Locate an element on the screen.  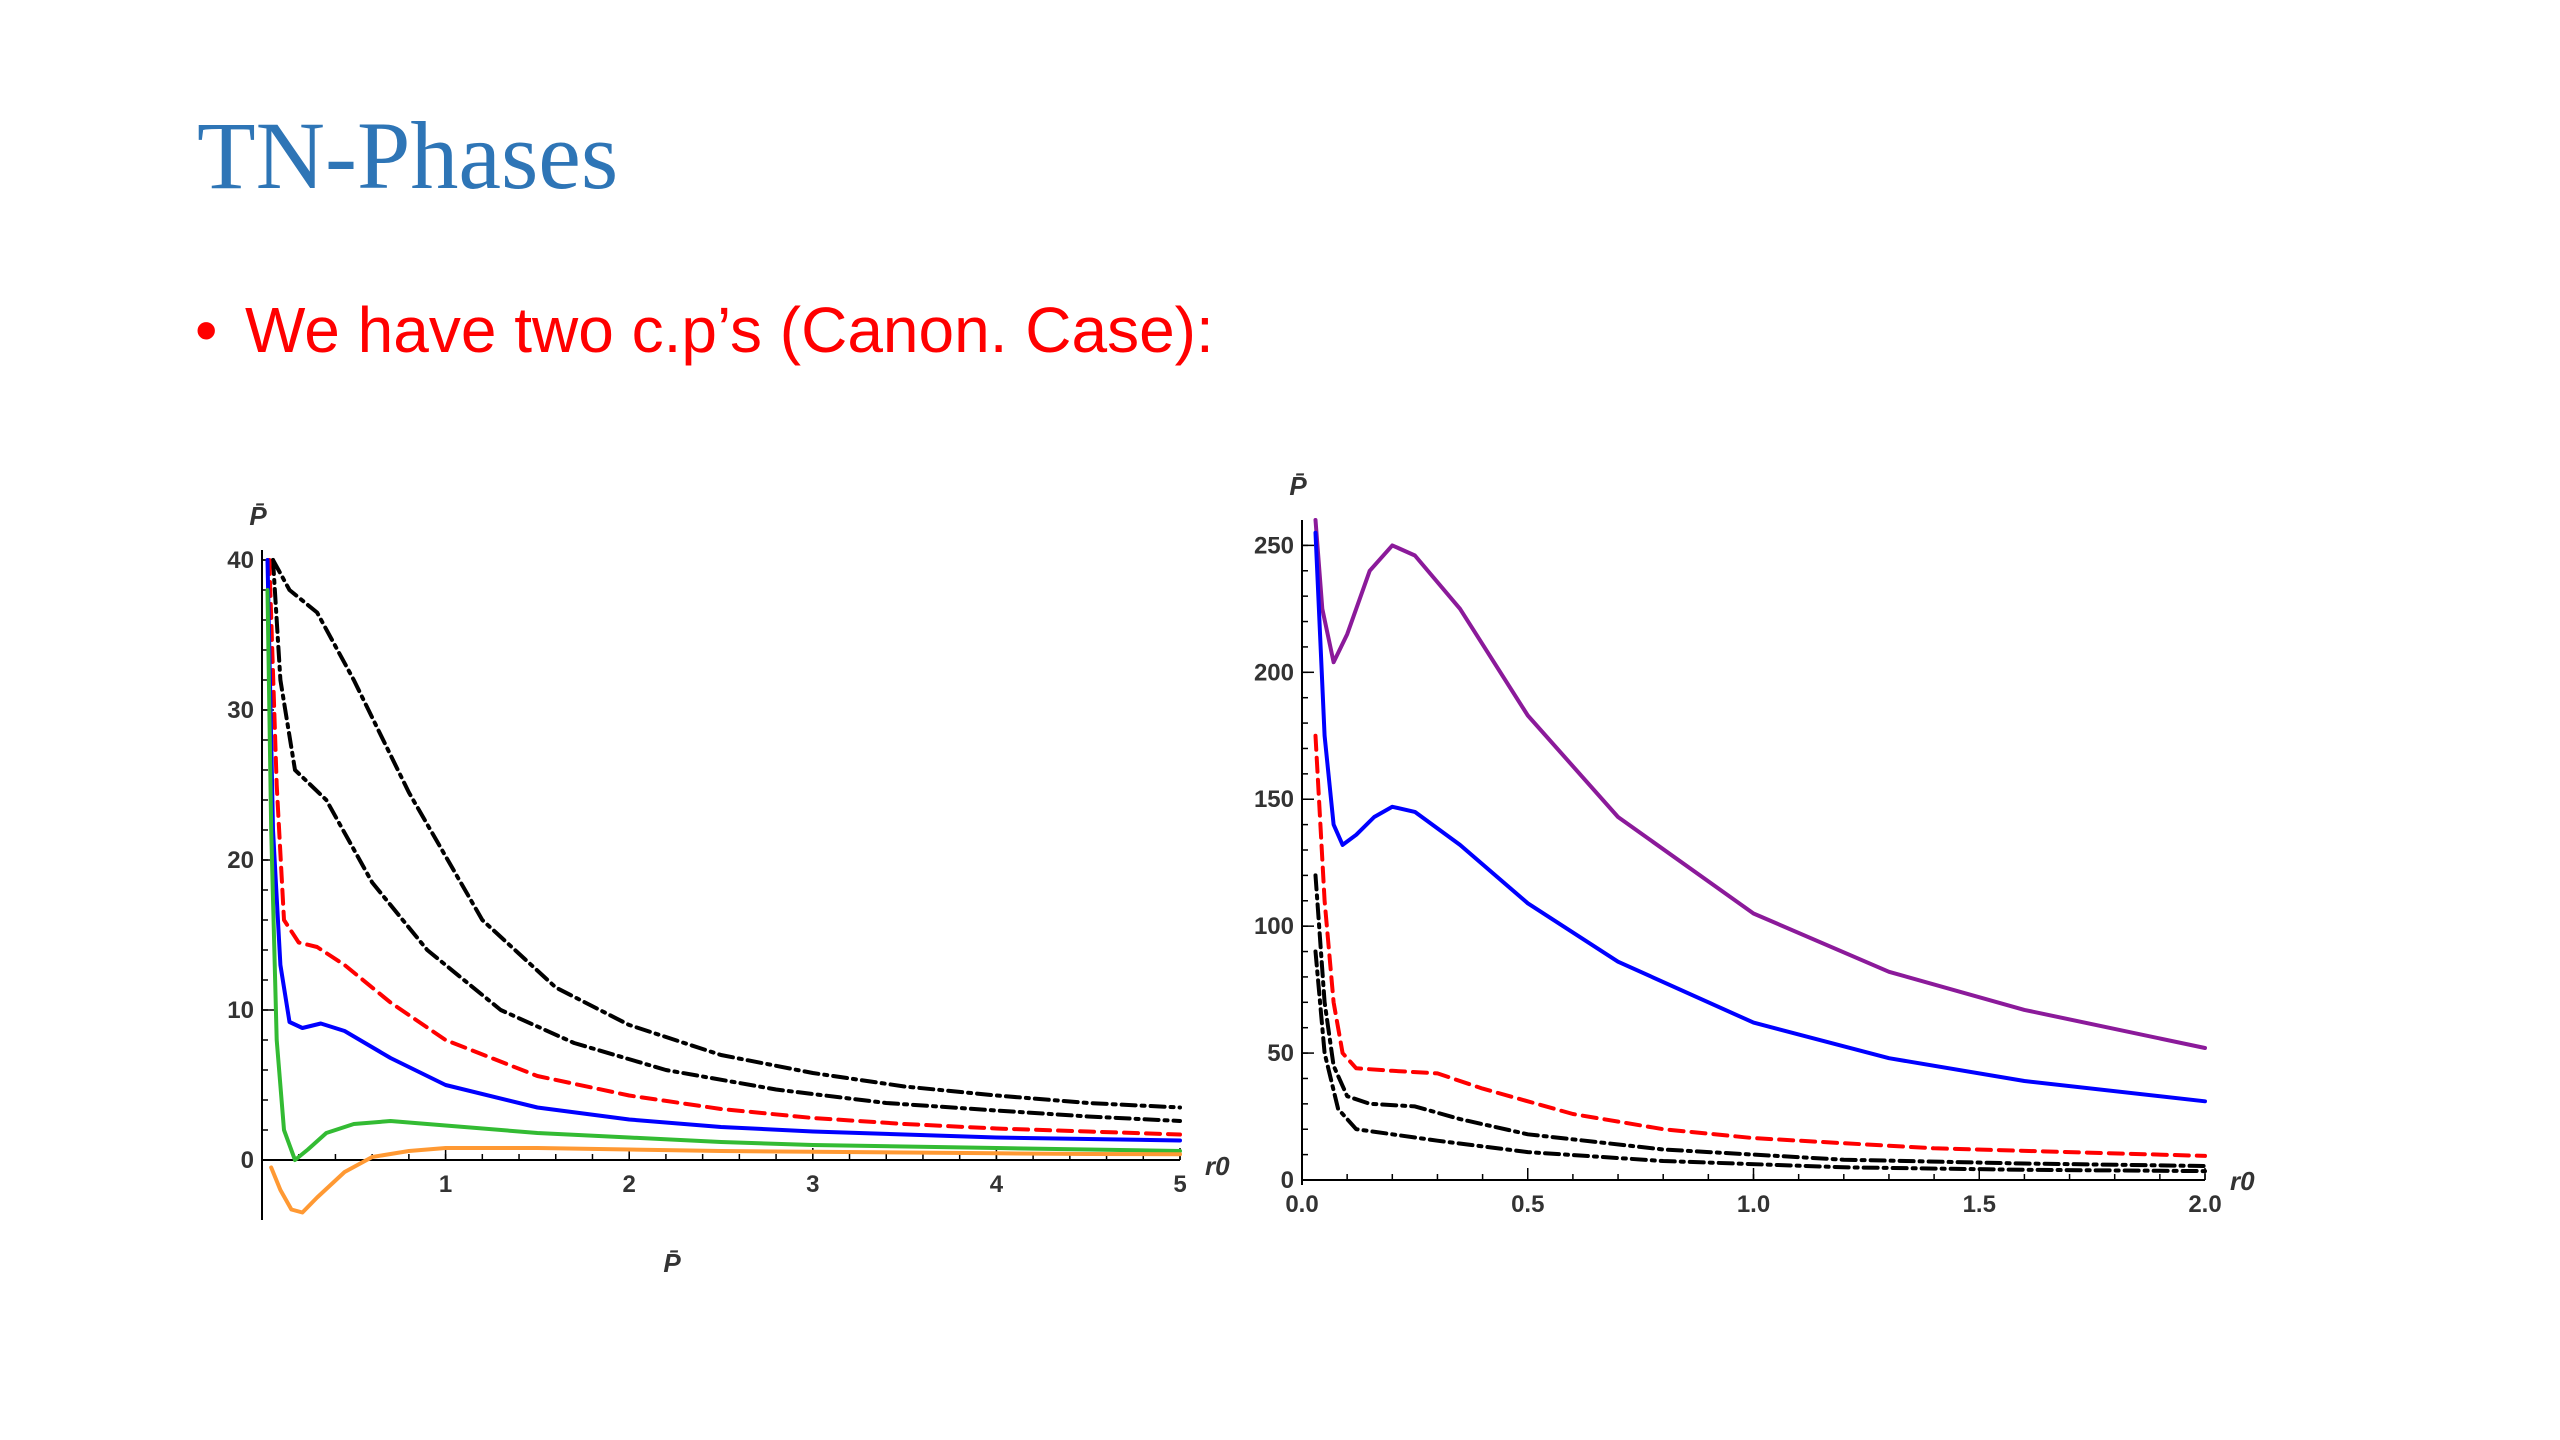
y-tick-label: 10 is located at coordinates (240, 1010).